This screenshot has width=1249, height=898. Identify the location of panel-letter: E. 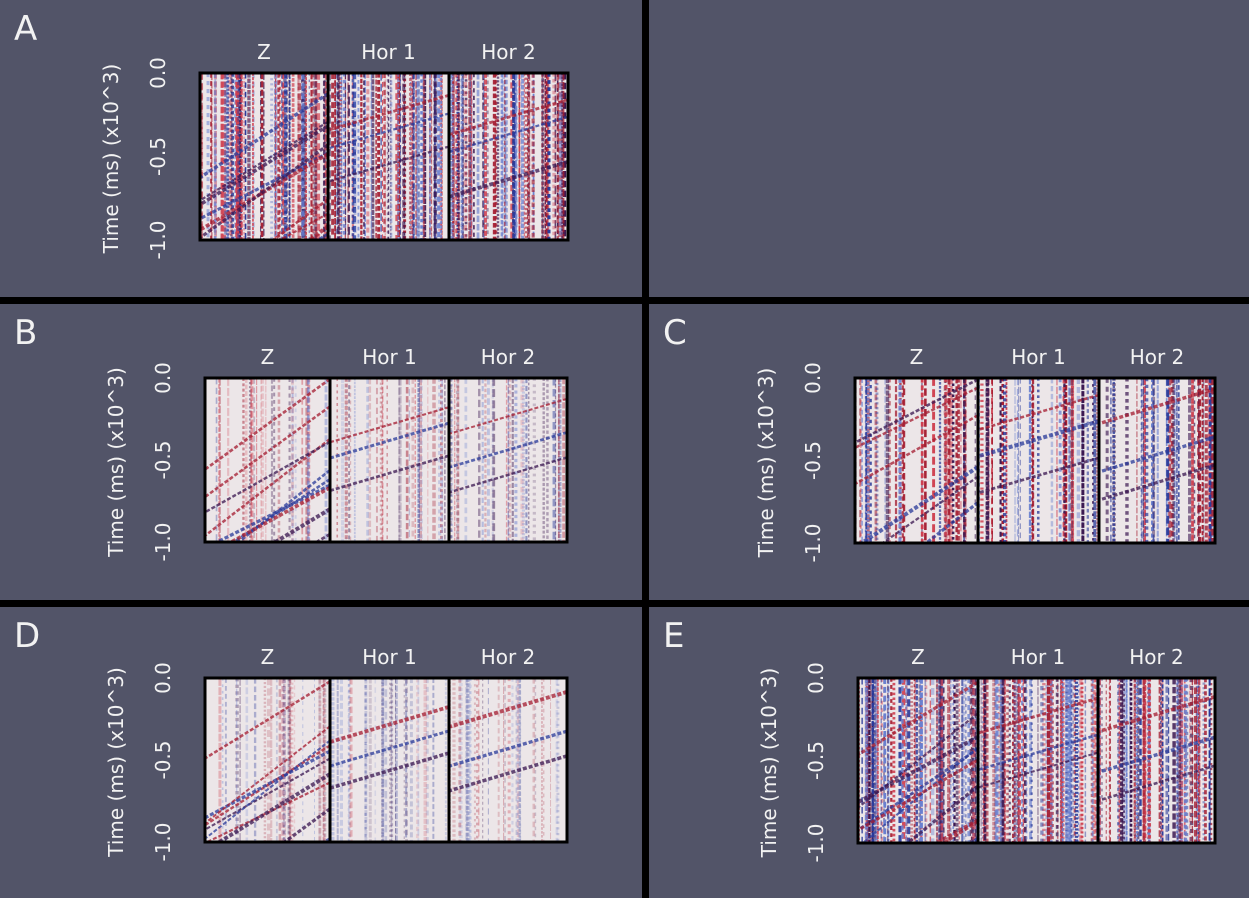
(673, 636).